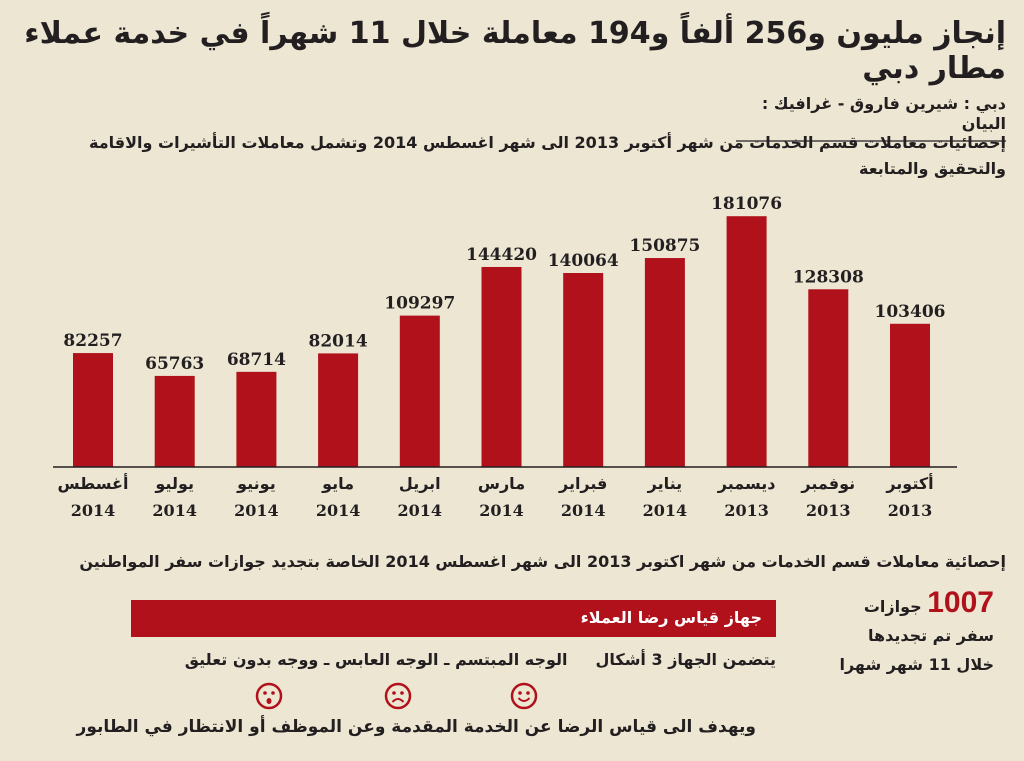 Image resolution: width=1024 pixels, height=761 pixels. Describe the element at coordinates (665, 483) in the screenshot. I see `x-tick-month: يناير` at that location.